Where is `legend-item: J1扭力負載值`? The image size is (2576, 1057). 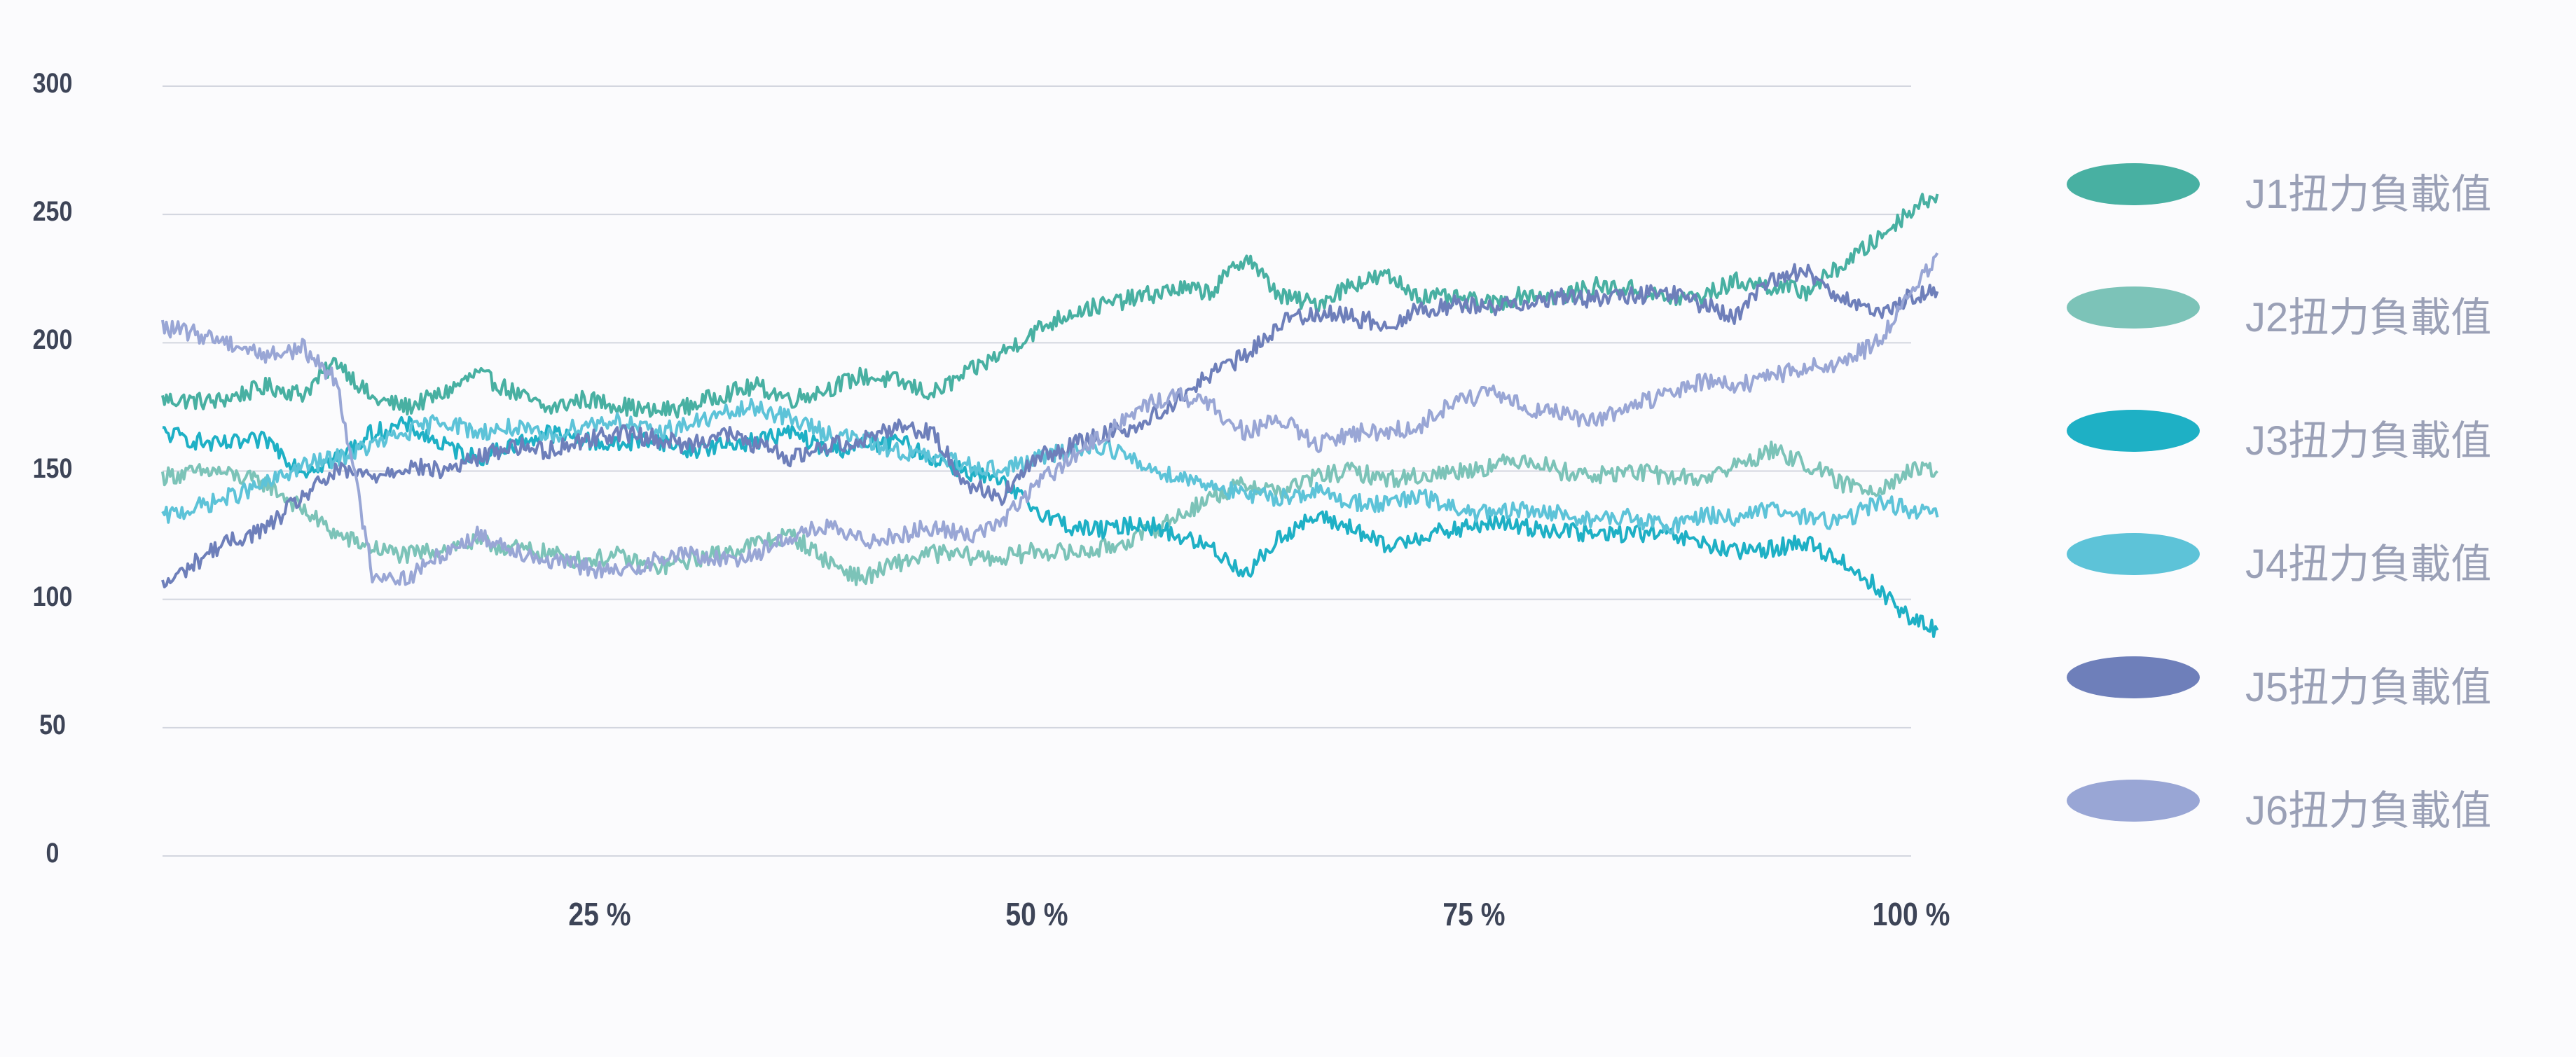 legend-item: J1扭力負載值 is located at coordinates (2312, 185).